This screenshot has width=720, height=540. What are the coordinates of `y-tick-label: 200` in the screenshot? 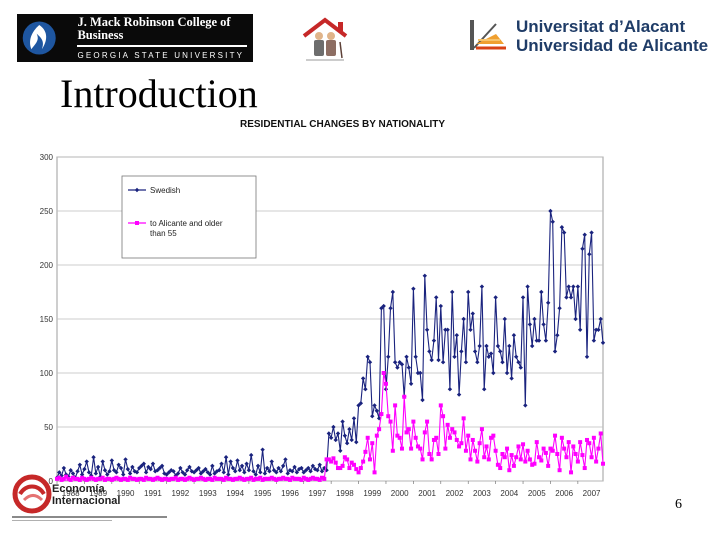 It's located at (47, 265).